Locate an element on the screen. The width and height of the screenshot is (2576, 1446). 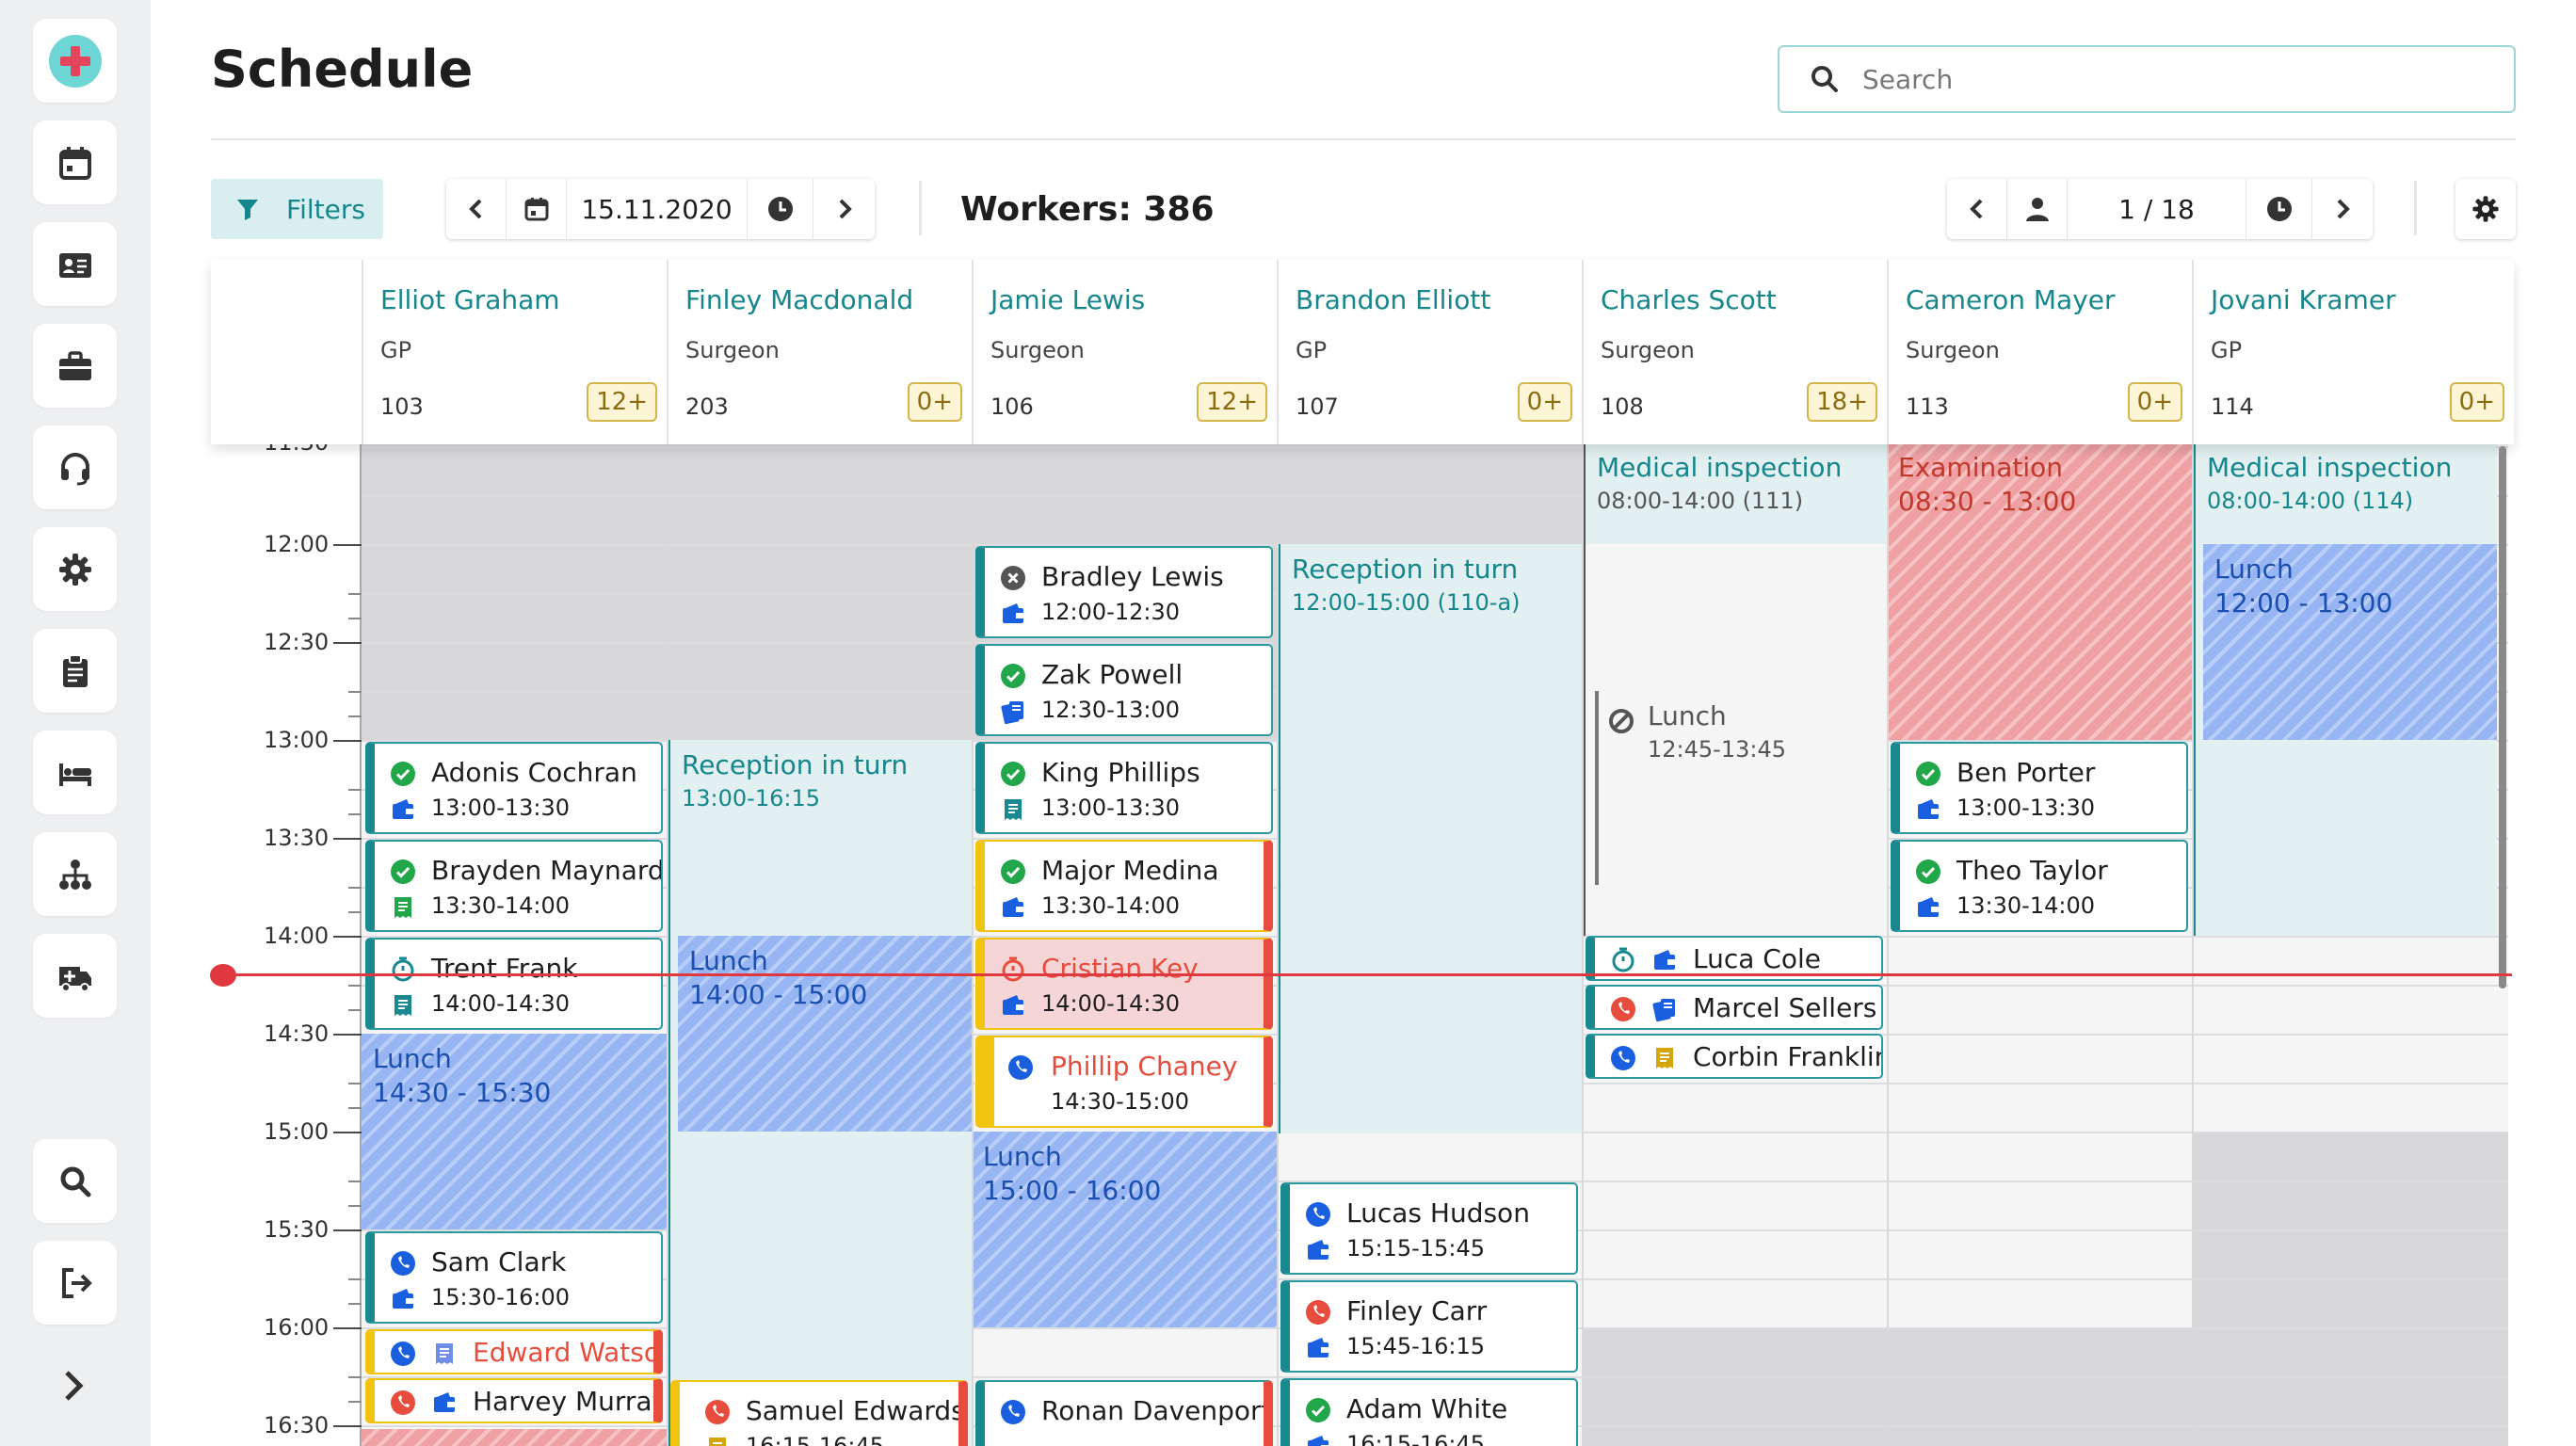
id-card-icon is located at coordinates (75, 264).